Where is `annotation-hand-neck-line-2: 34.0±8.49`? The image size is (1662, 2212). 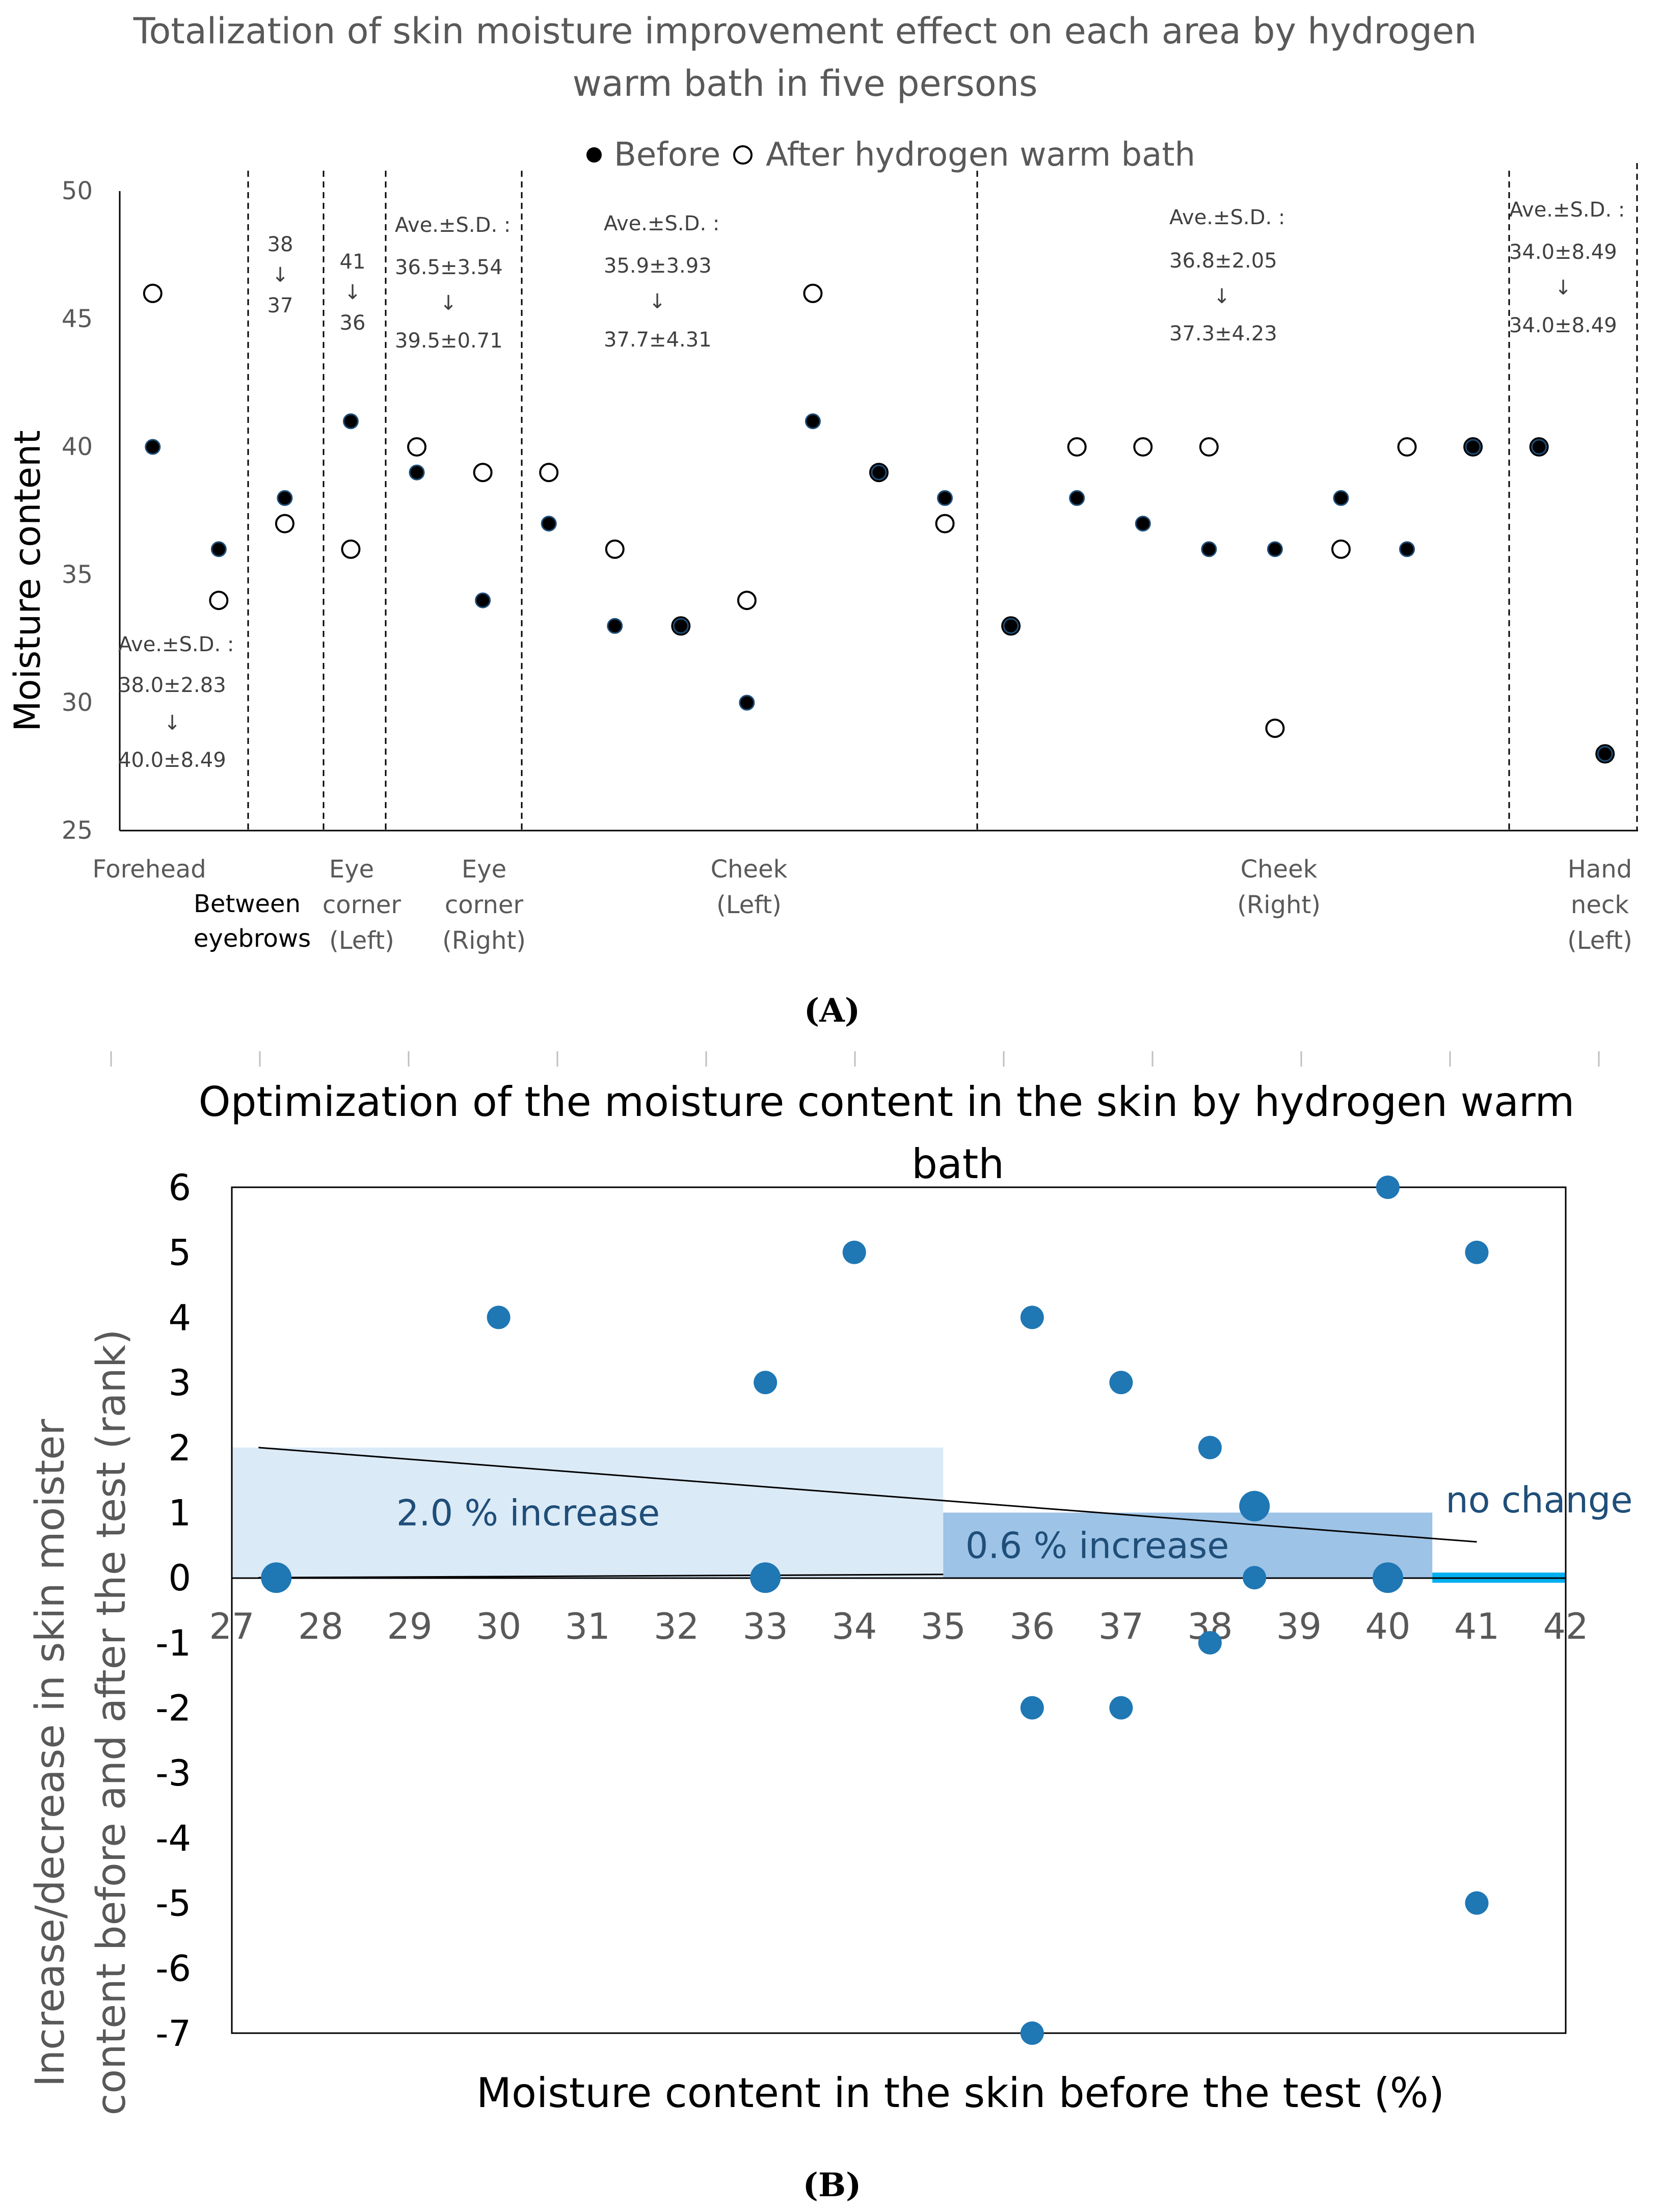
annotation-hand-neck-line-2: 34.0±8.49 is located at coordinates (1563, 253).